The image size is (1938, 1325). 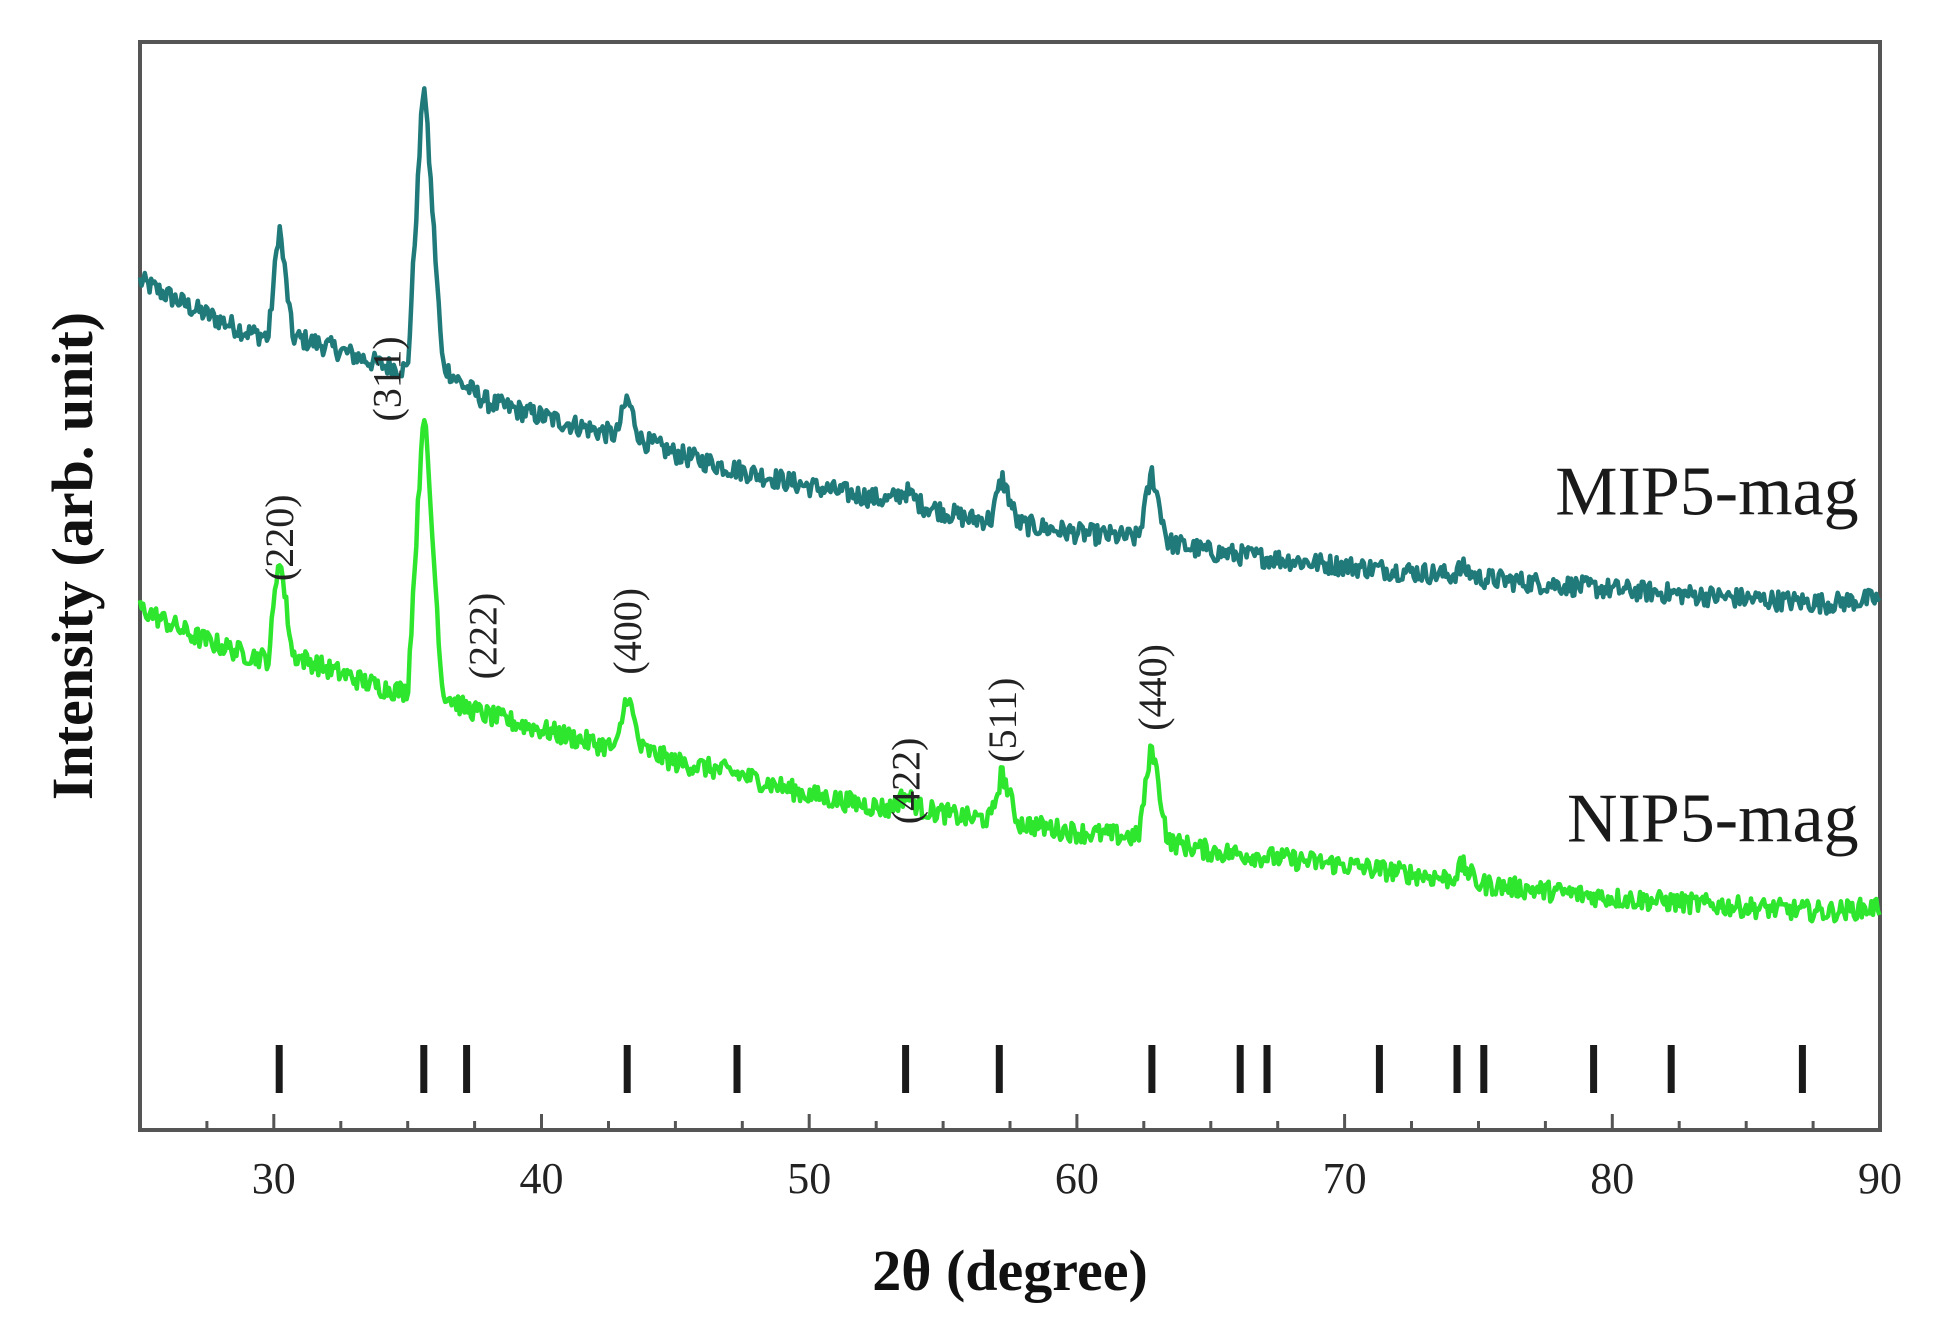 I want to click on series-label: NIP5-mag, so click(x=1713, y=819).